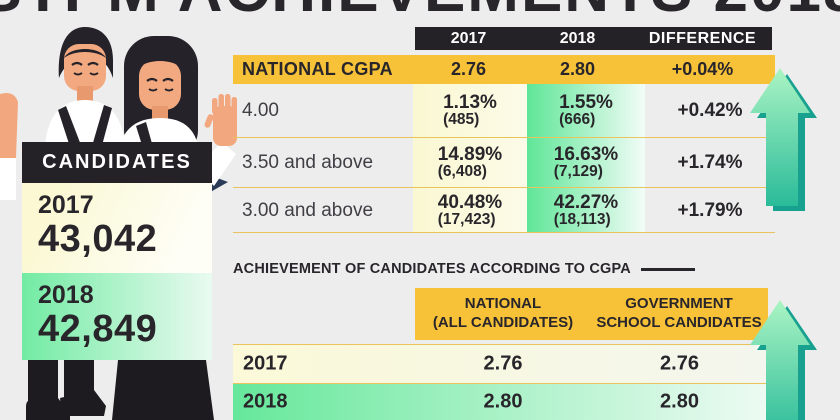 Image resolution: width=840 pixels, height=420 pixels. I want to click on pct-2018: 42.27%, so click(586, 202).